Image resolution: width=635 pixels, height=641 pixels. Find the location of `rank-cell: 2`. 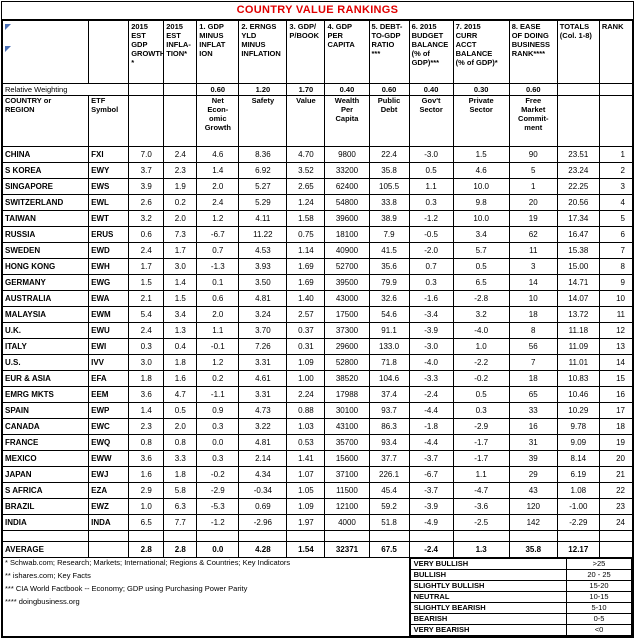

rank-cell: 2 is located at coordinates (616, 170).